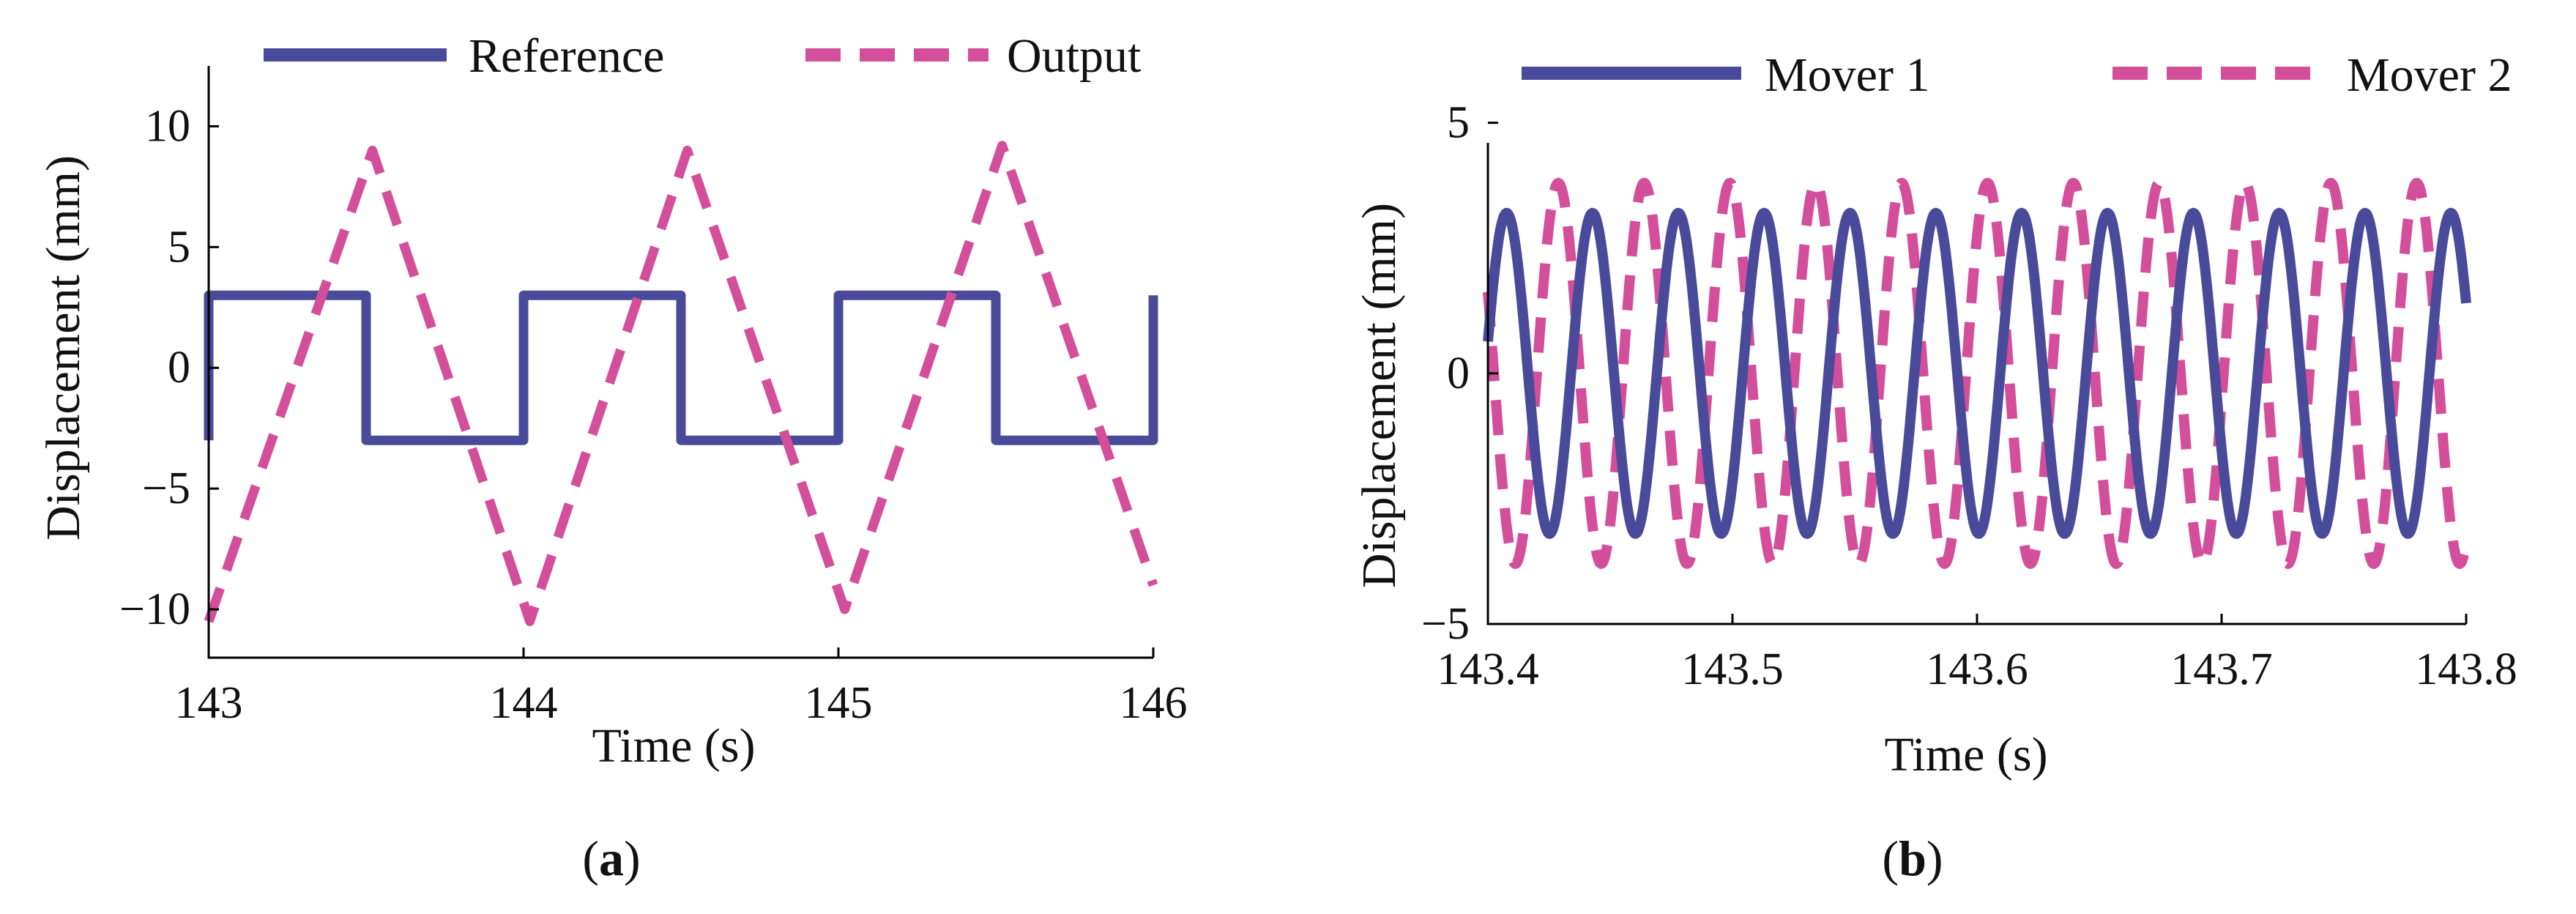  Describe the element at coordinates (839, 703) in the screenshot. I see `a-xtick-label: 145` at that location.